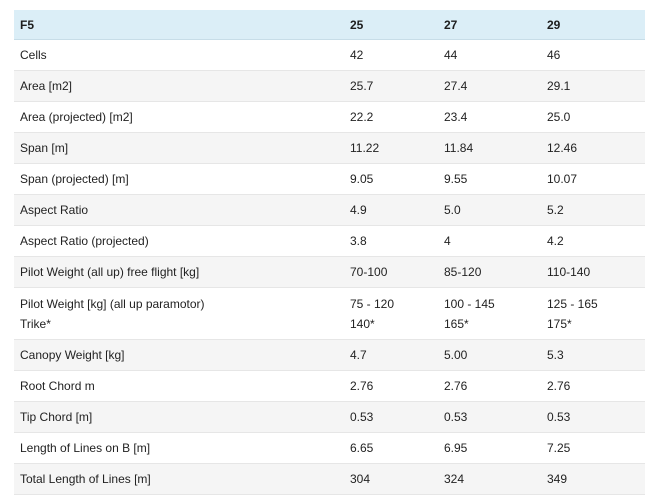 This screenshot has height=495, width=646. What do you see at coordinates (391, 479) in the screenshot?
I see `value-cell-size-25: 304` at bounding box center [391, 479].